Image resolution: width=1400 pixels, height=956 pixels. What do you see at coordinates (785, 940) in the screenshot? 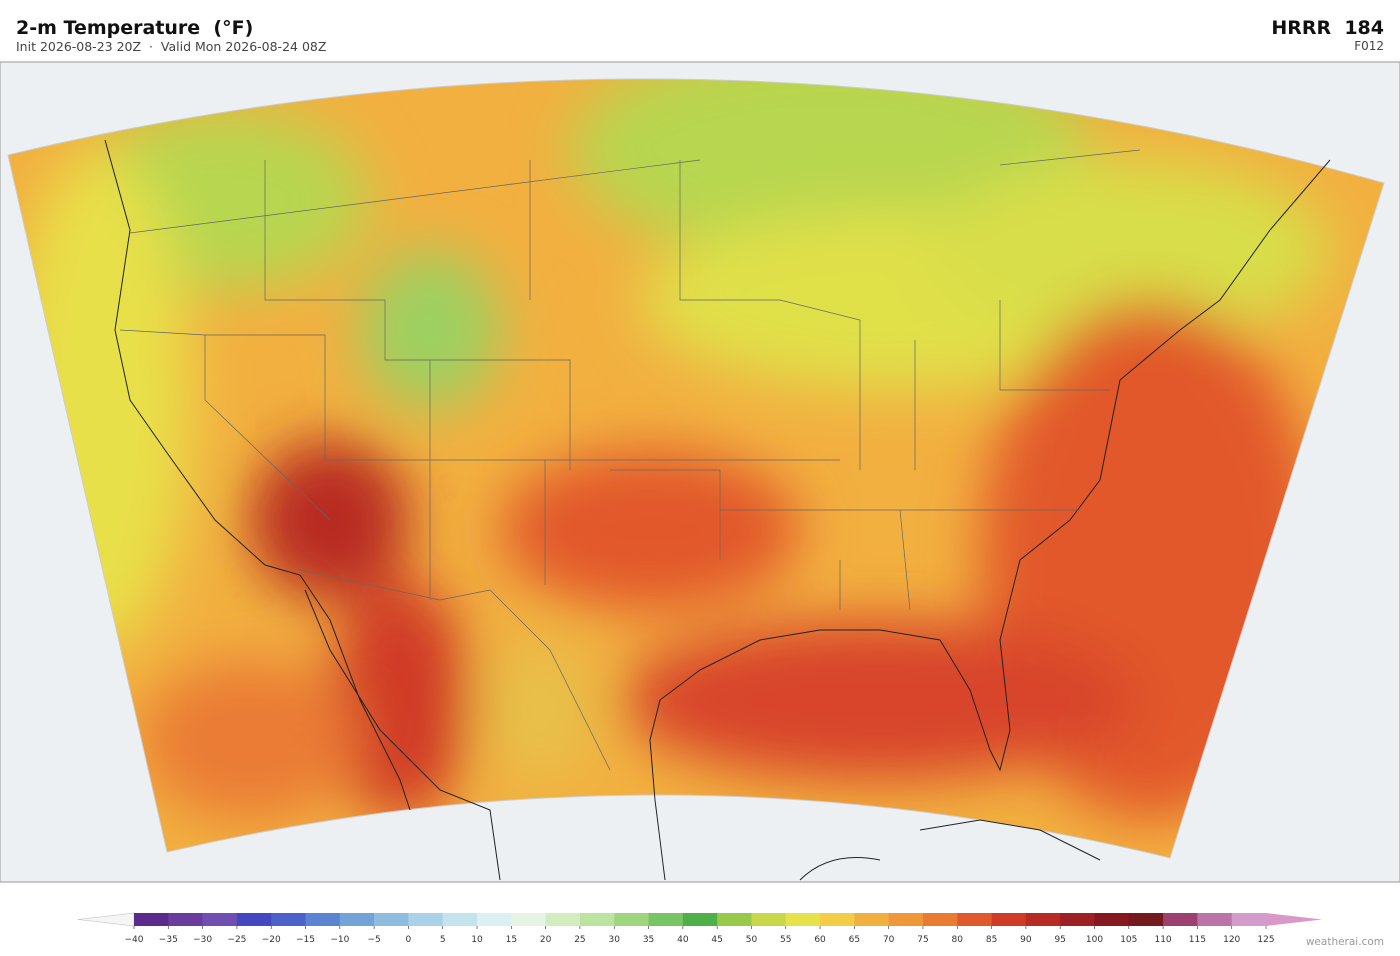
I see `colorbar-tick-label: 55` at bounding box center [785, 940].